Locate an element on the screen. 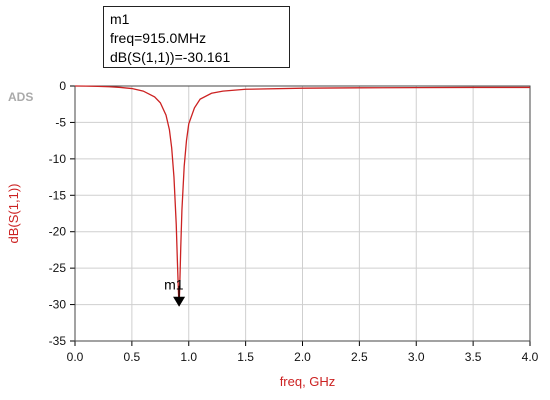  x-tick-label: 1.5 is located at coordinates (245, 357).